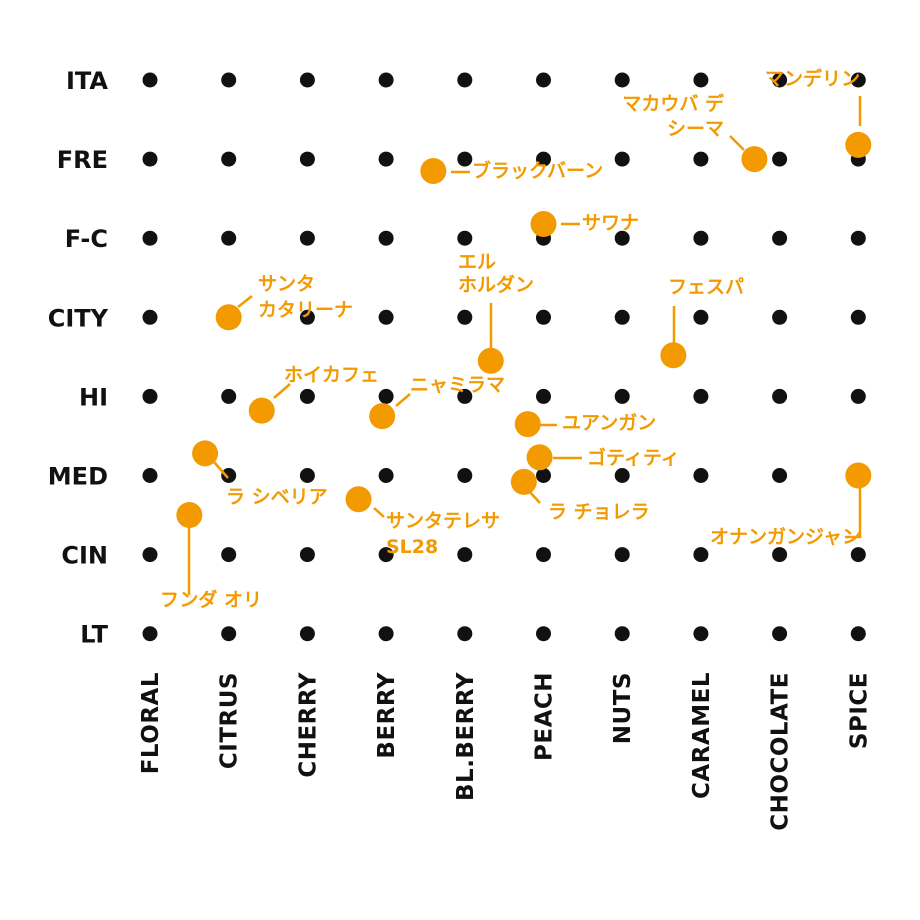 The width and height of the screenshot is (920, 920). I want to click on coffee-label: サンタ, so click(286, 284).